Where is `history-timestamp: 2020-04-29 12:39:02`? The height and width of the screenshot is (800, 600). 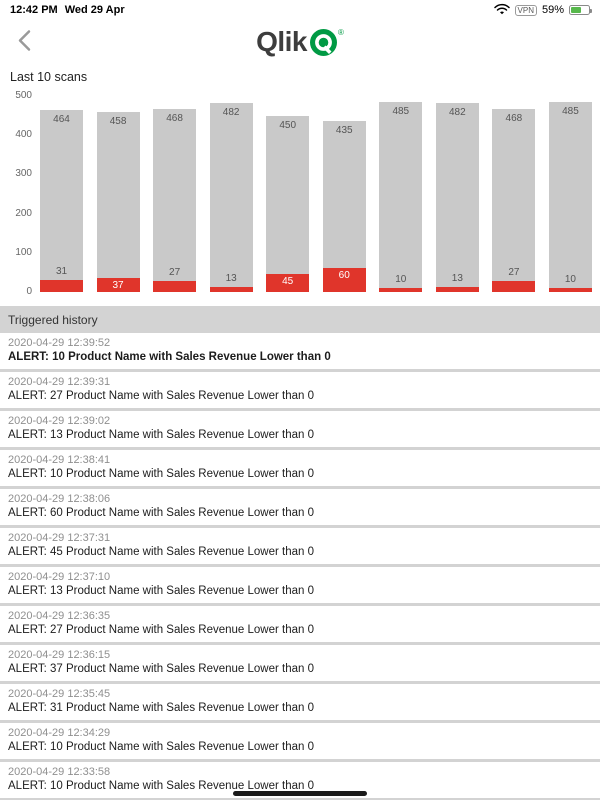 history-timestamp: 2020-04-29 12:39:02 is located at coordinates (59, 421).